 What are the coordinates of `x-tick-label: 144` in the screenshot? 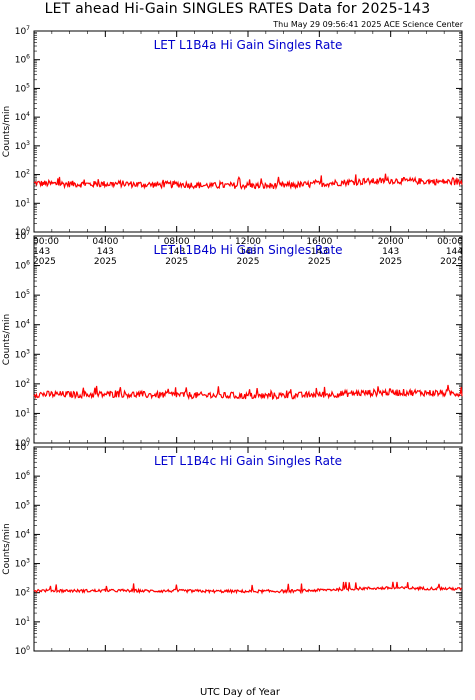 It's located at (454, 252).